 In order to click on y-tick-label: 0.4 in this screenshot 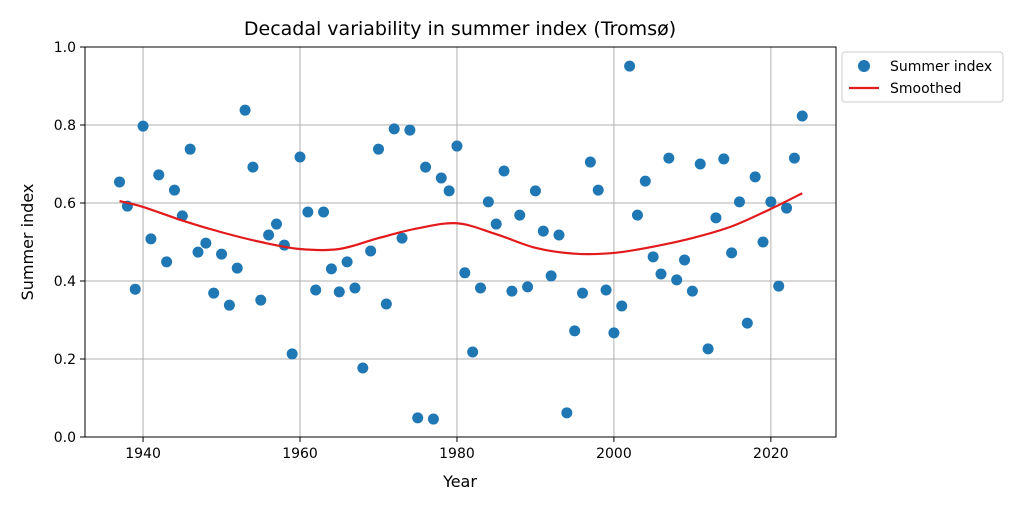, I will do `click(65, 282)`.